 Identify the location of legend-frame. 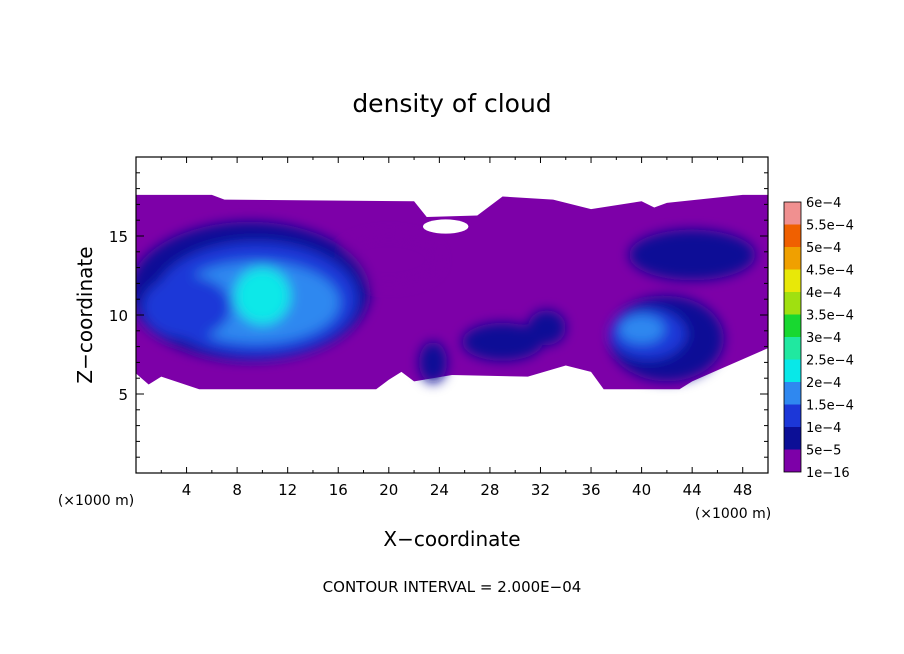
(792, 337).